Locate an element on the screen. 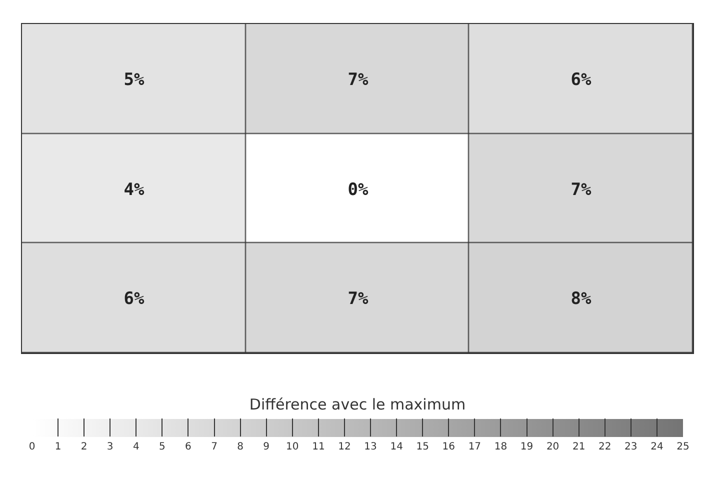 This screenshot has width=715, height=493. color-bar-label: 24 is located at coordinates (657, 447).